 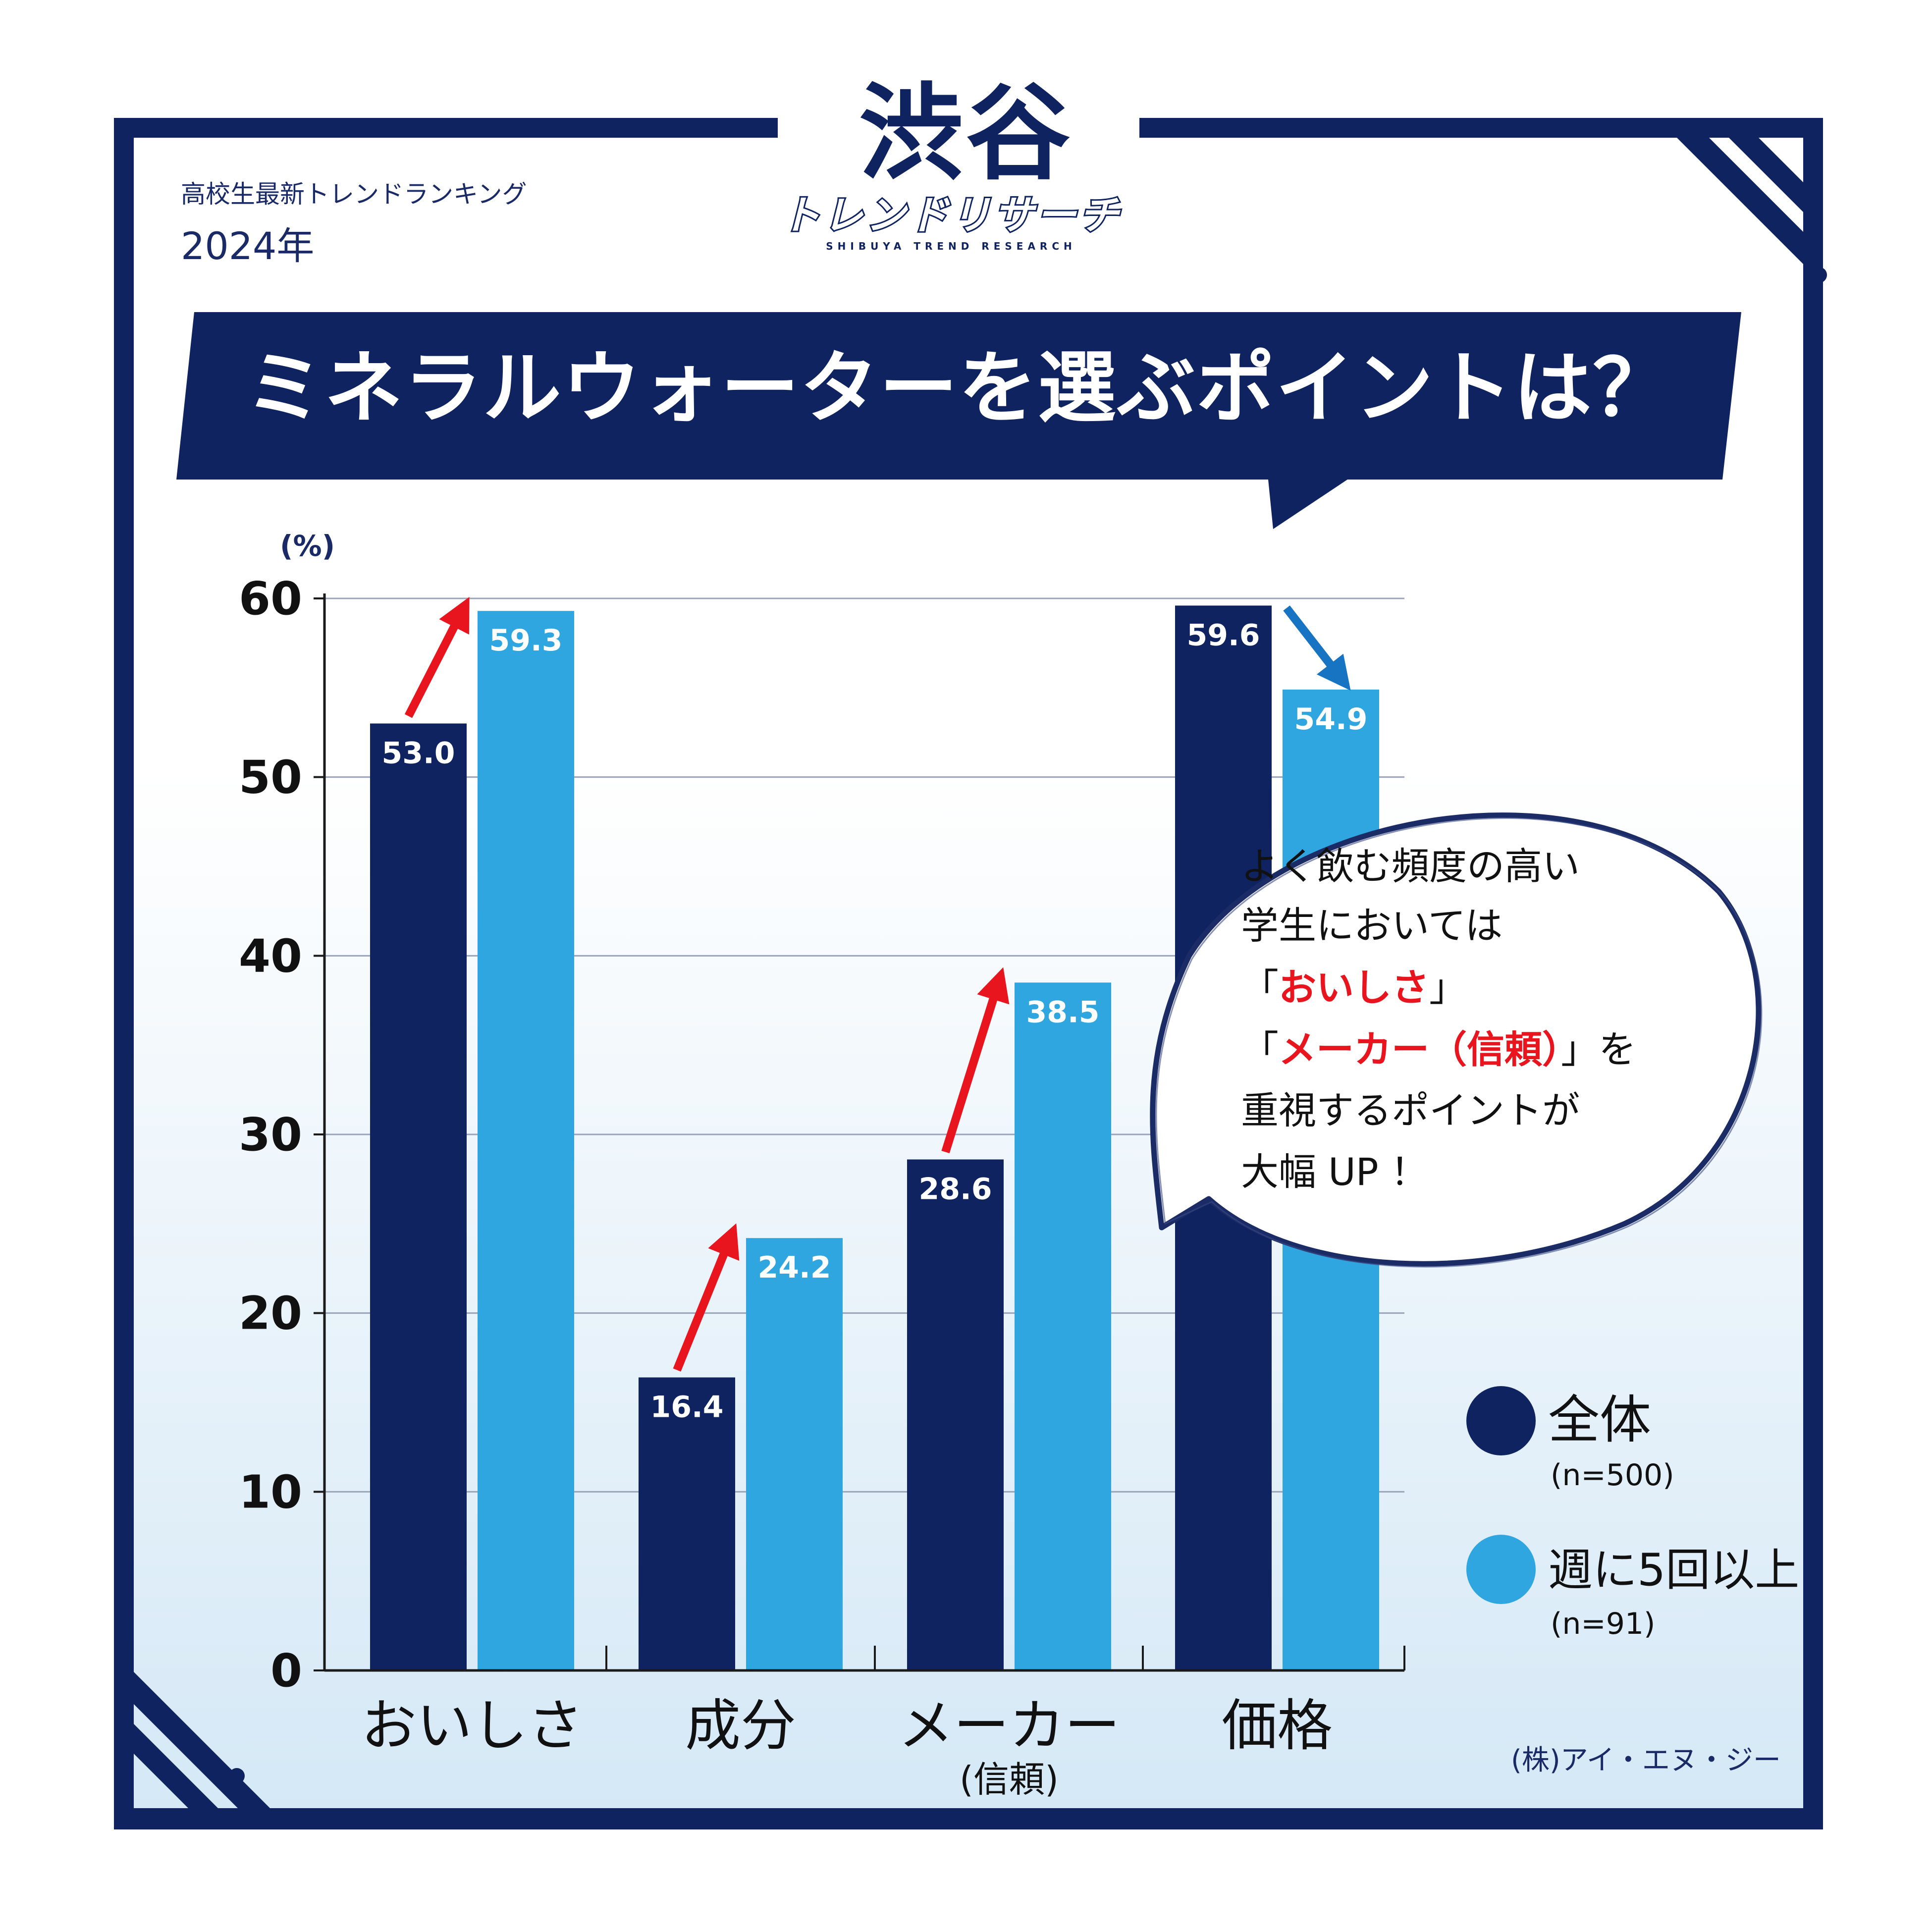 I want to click on x-category-sublabel: (信頼), so click(x=1010, y=1779).